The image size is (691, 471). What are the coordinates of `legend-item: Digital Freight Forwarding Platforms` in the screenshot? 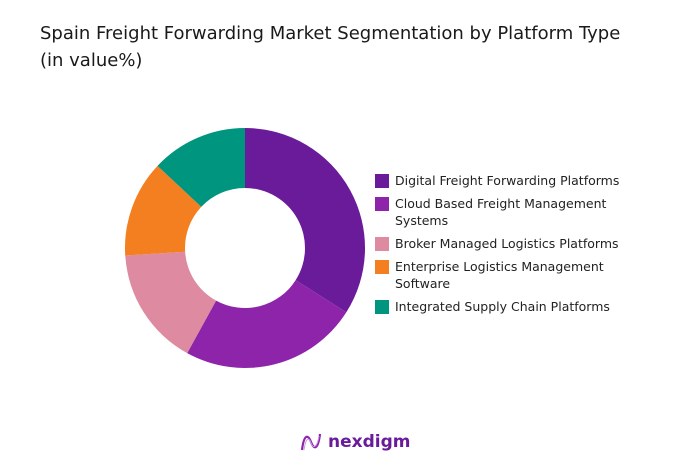 It's located at (525, 180).